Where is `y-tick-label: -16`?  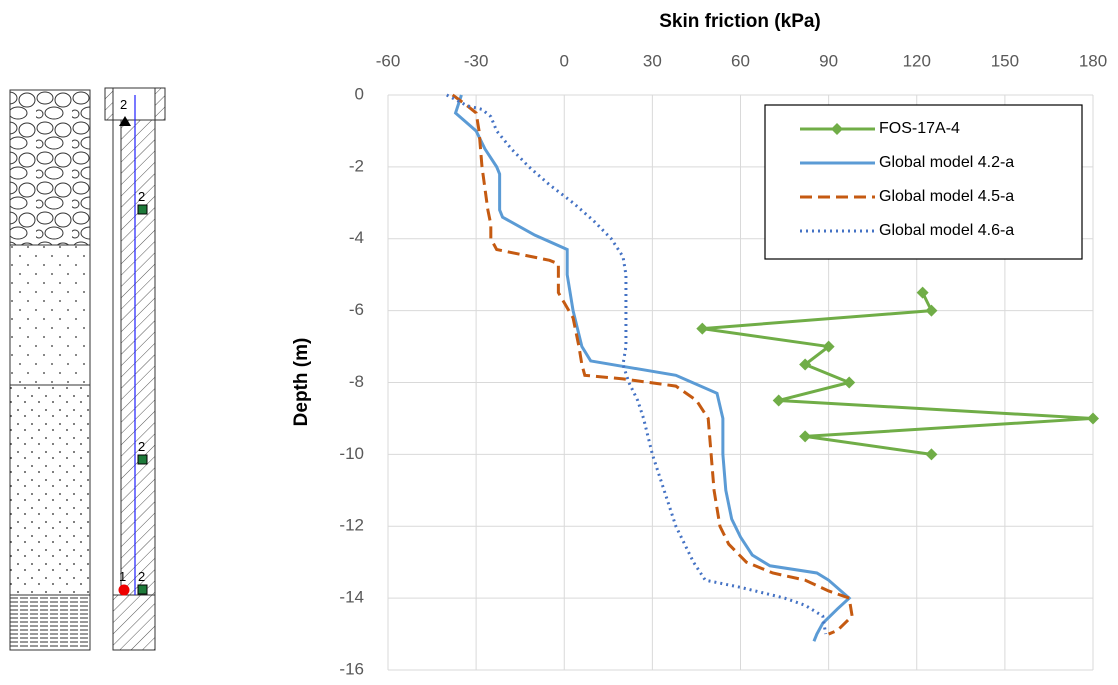 y-tick-label: -16 is located at coordinates (351, 668).